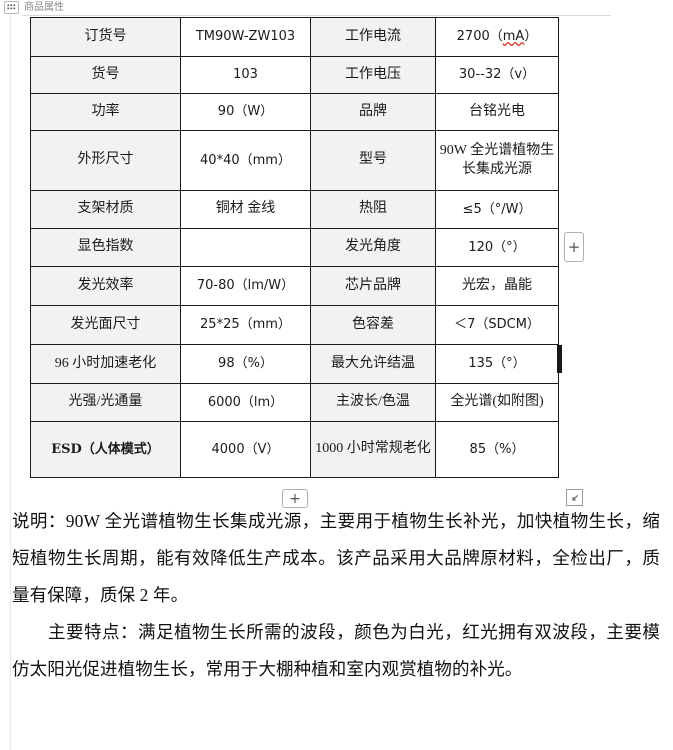 This screenshot has height=750, width=673. I want to click on cell-value: 120（°）, so click(497, 247).